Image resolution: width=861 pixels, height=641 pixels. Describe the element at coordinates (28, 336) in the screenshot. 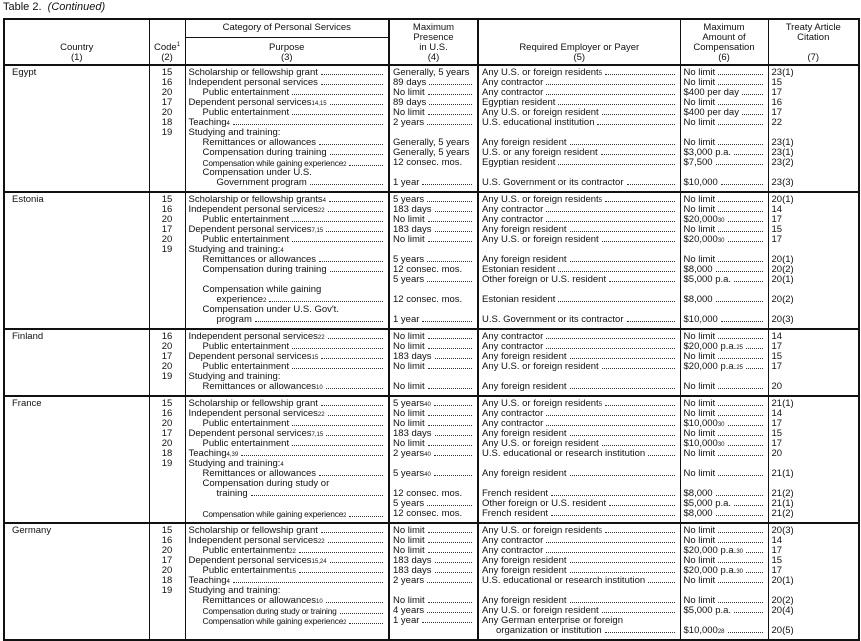

I see `country-name: Finland` at that location.